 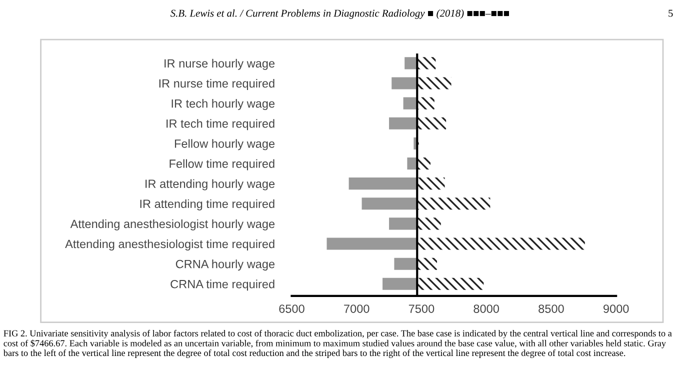 I want to click on y-tick-label: IR tech hourly wage, so click(x=223, y=104).